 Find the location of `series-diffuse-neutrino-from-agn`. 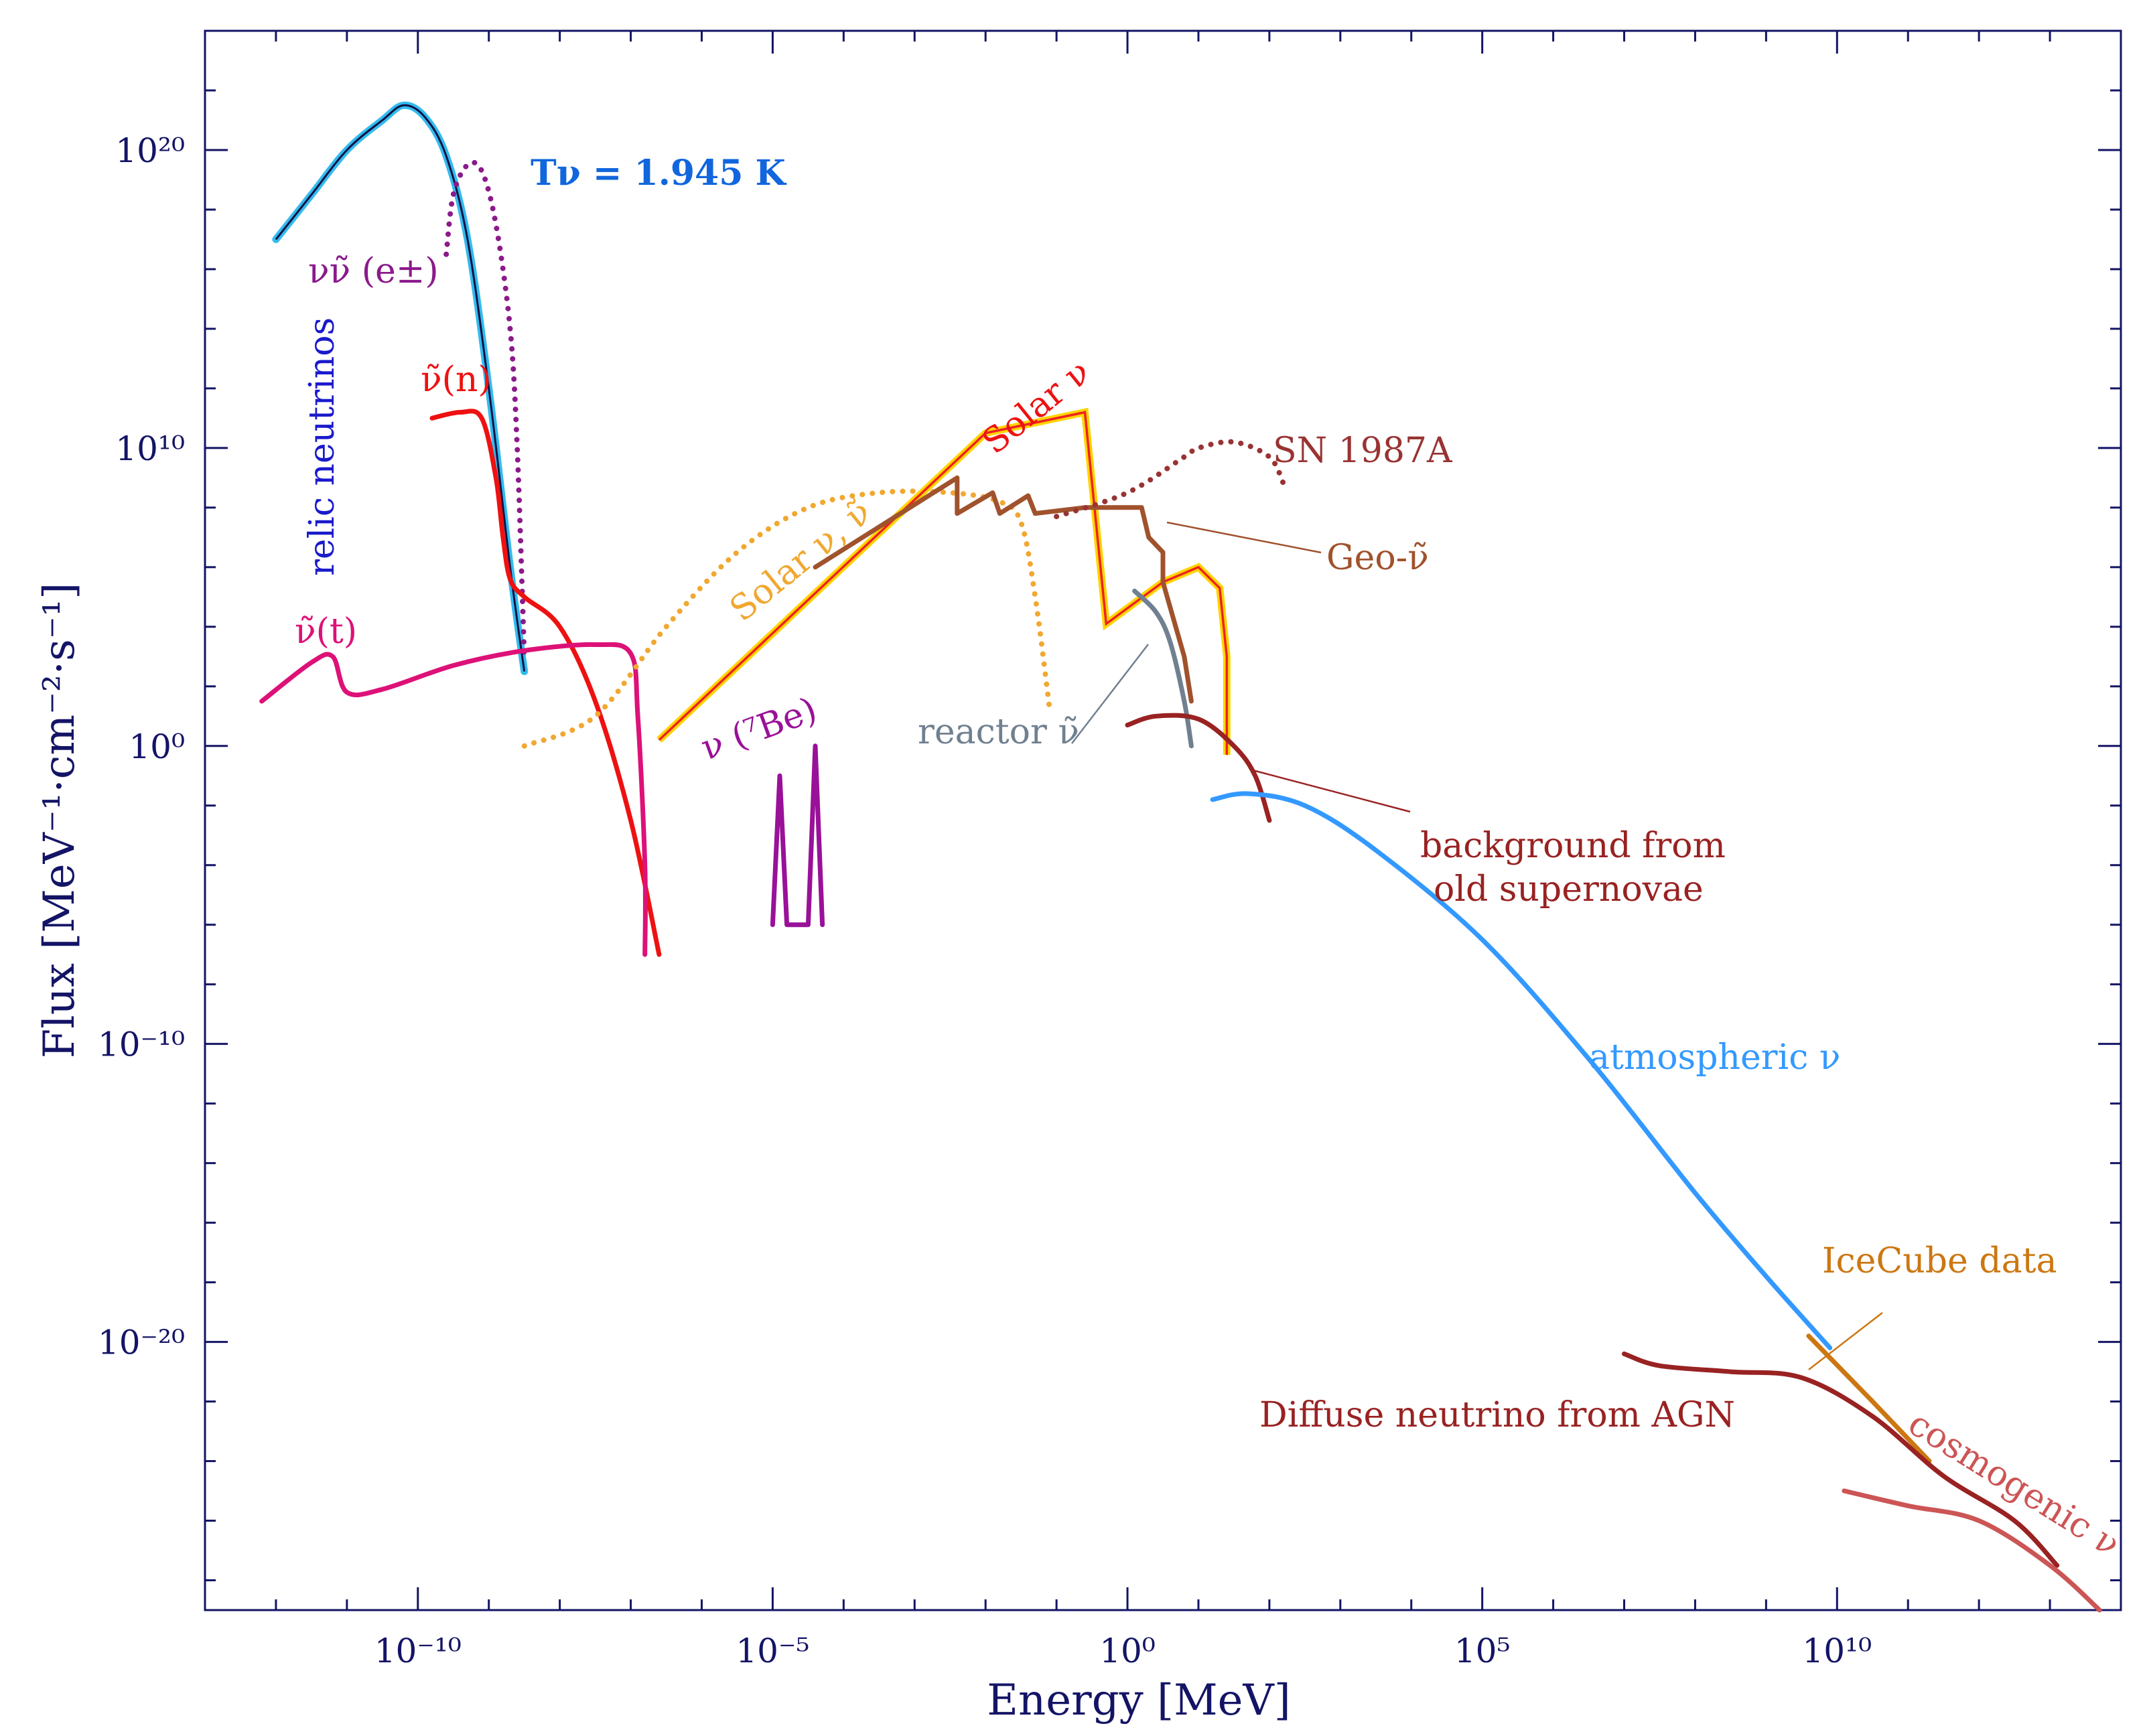

series-diffuse-neutrino-from-agn is located at coordinates (1841, 1459).